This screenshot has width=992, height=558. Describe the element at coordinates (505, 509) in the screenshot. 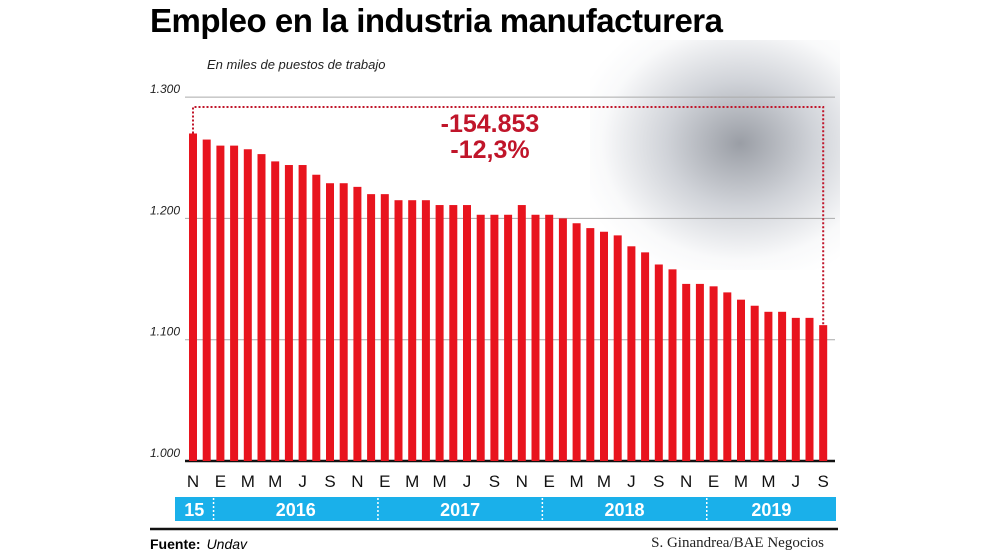

I see `year-band` at that location.